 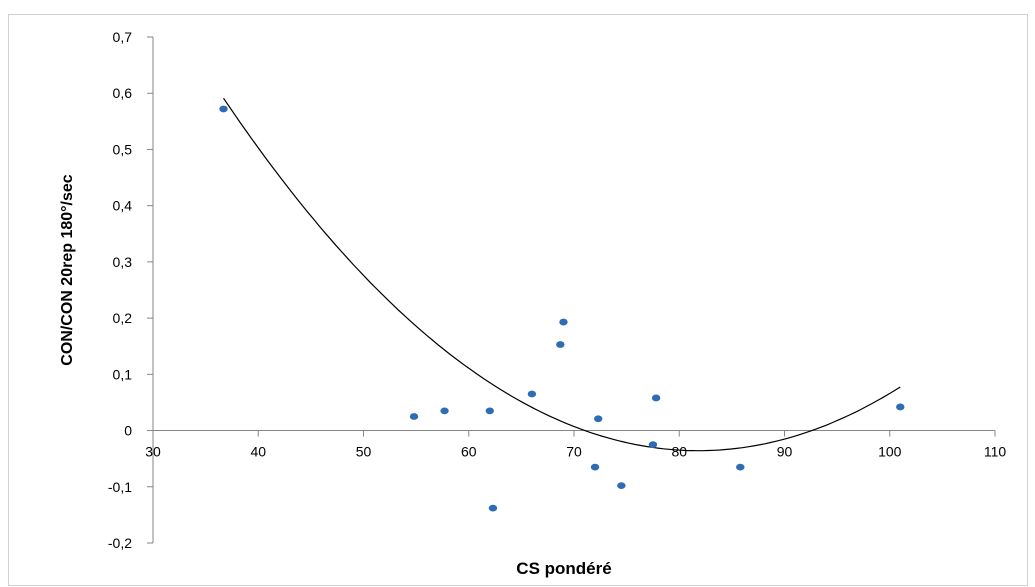 What do you see at coordinates (563, 568) in the screenshot?
I see `x-axis-title: CS pondéré` at bounding box center [563, 568].